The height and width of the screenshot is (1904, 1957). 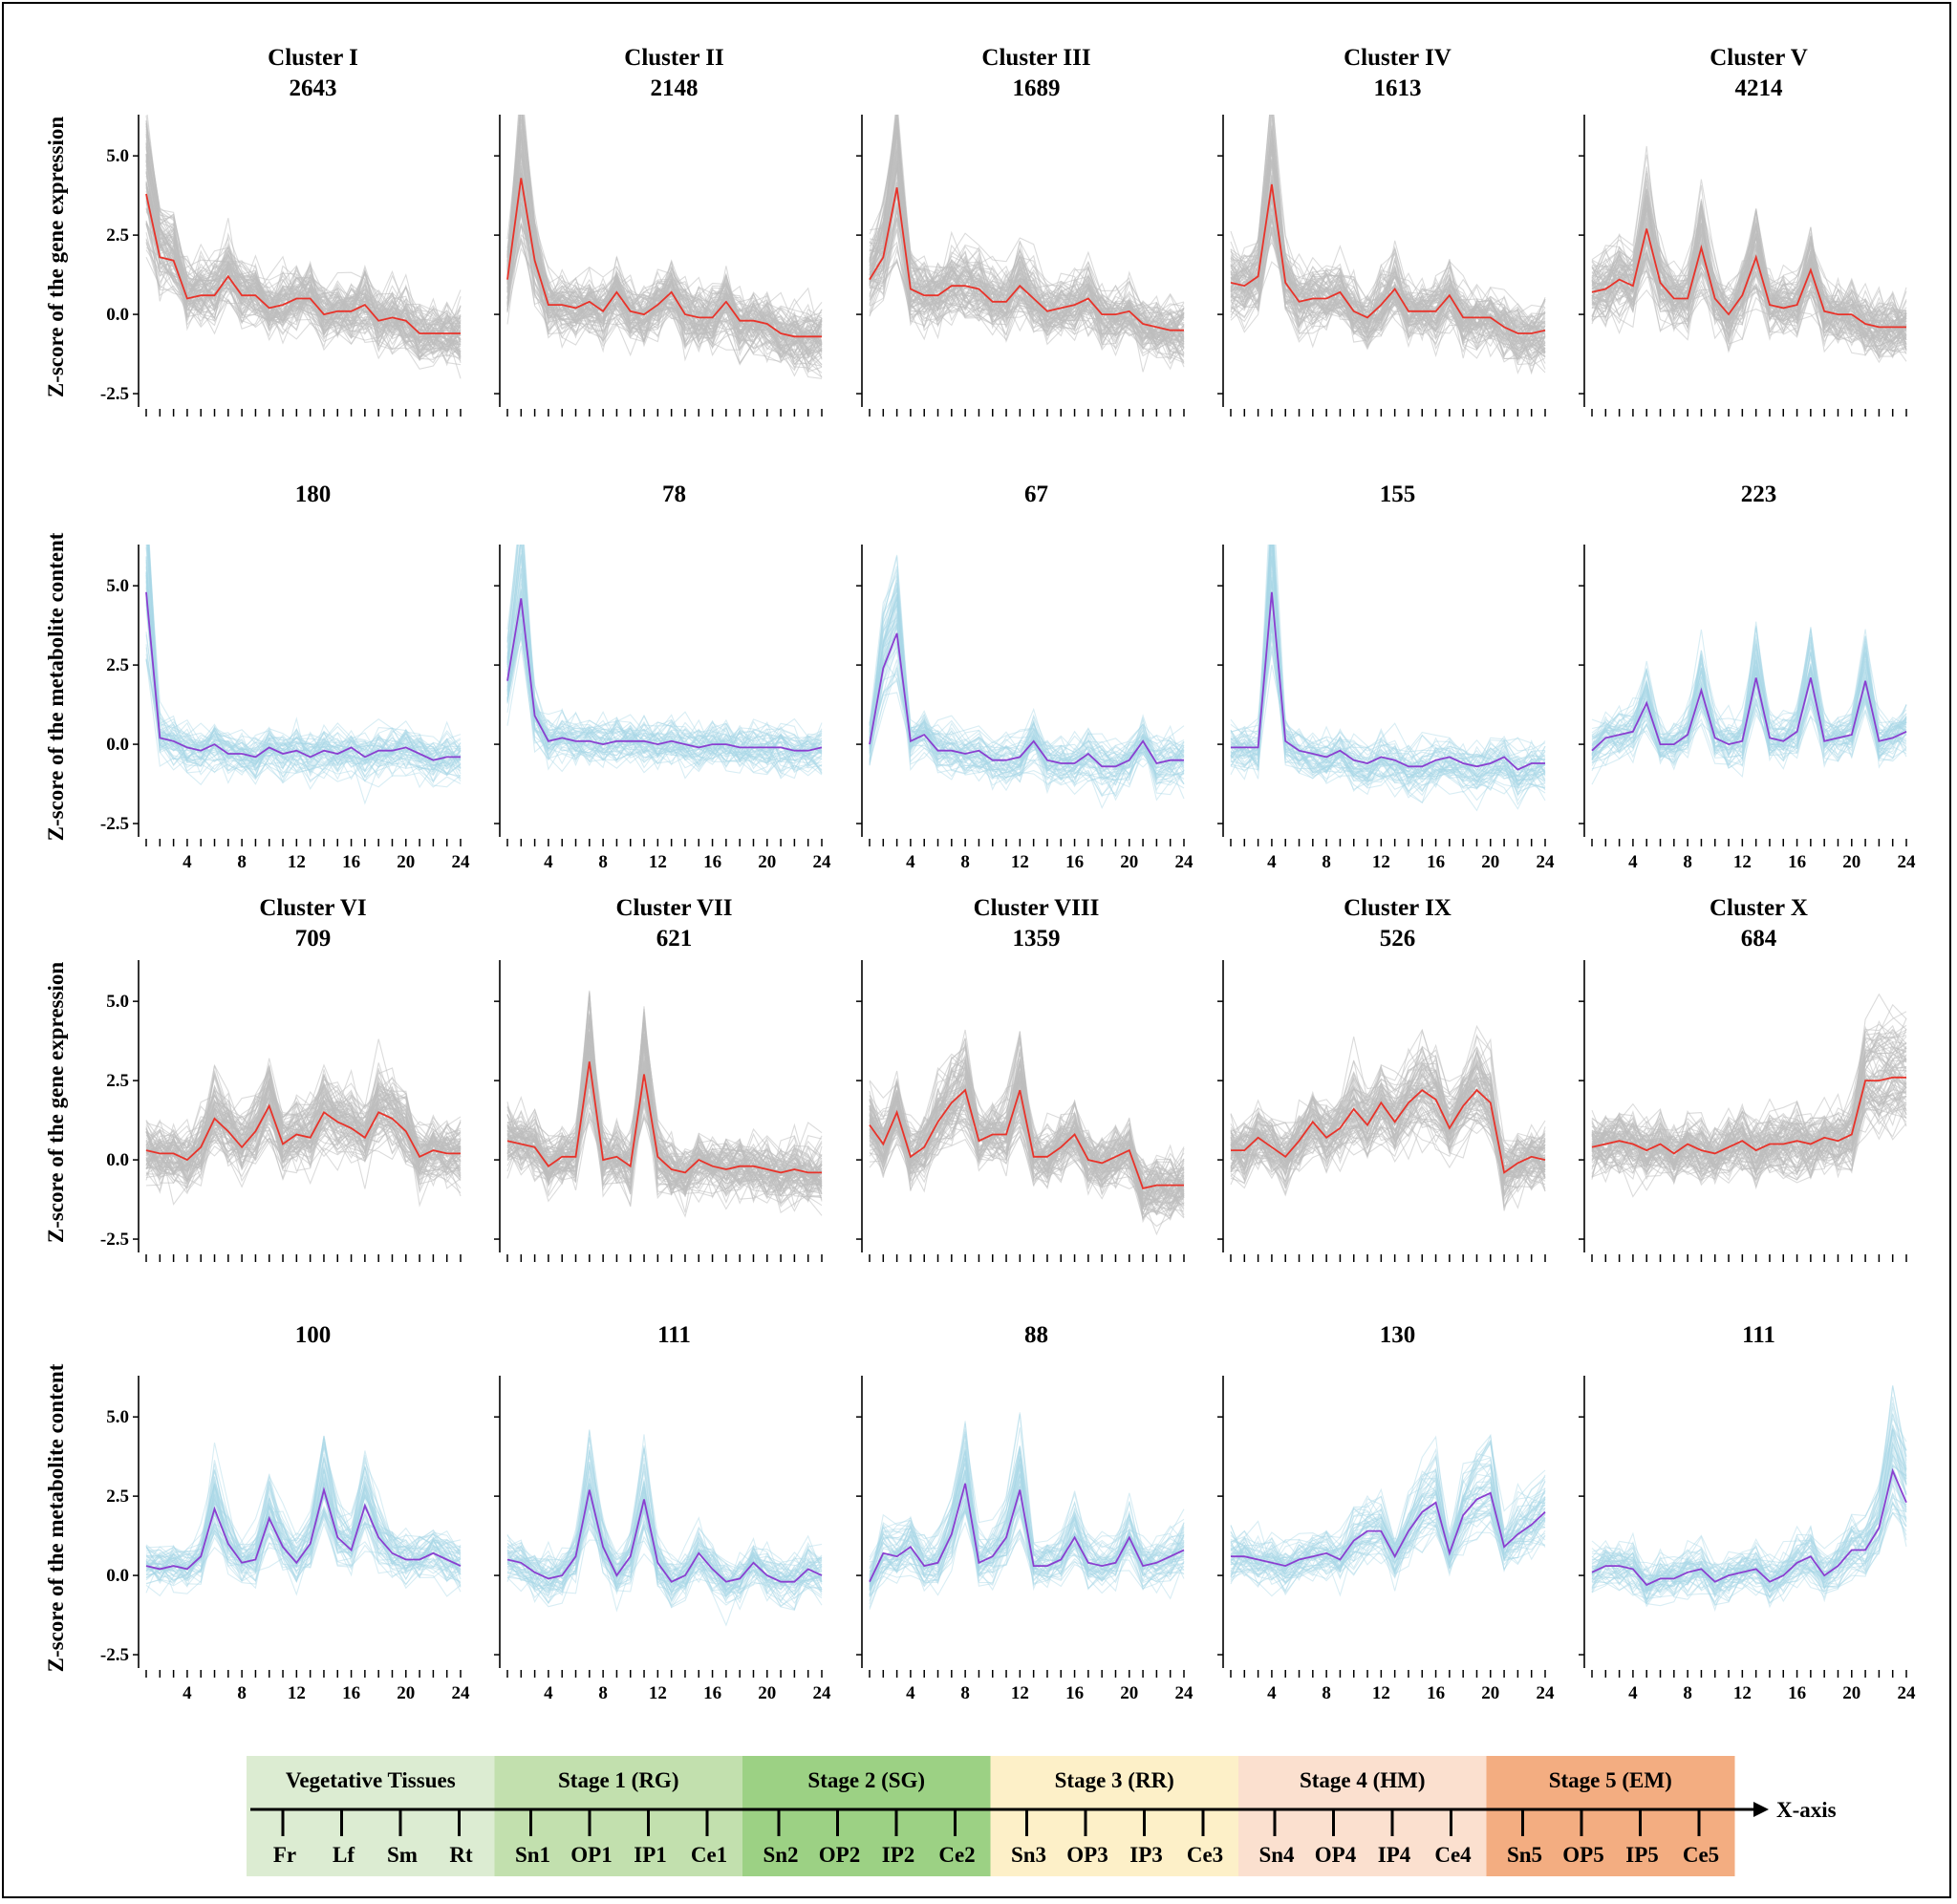 I want to click on cluster-count: 111, so click(x=1759, y=1335).